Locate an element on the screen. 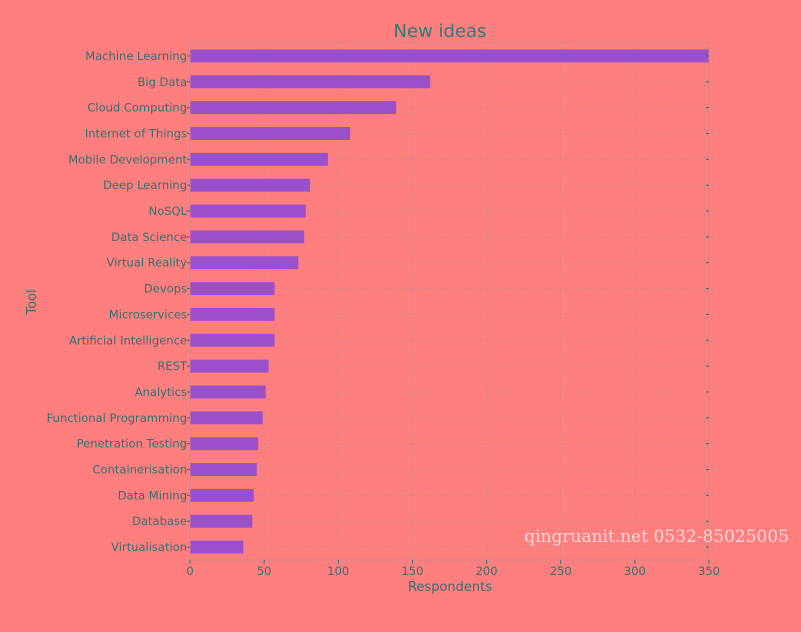 Image resolution: width=801 pixels, height=632 pixels. x-tick-label: 100 is located at coordinates (338, 571).